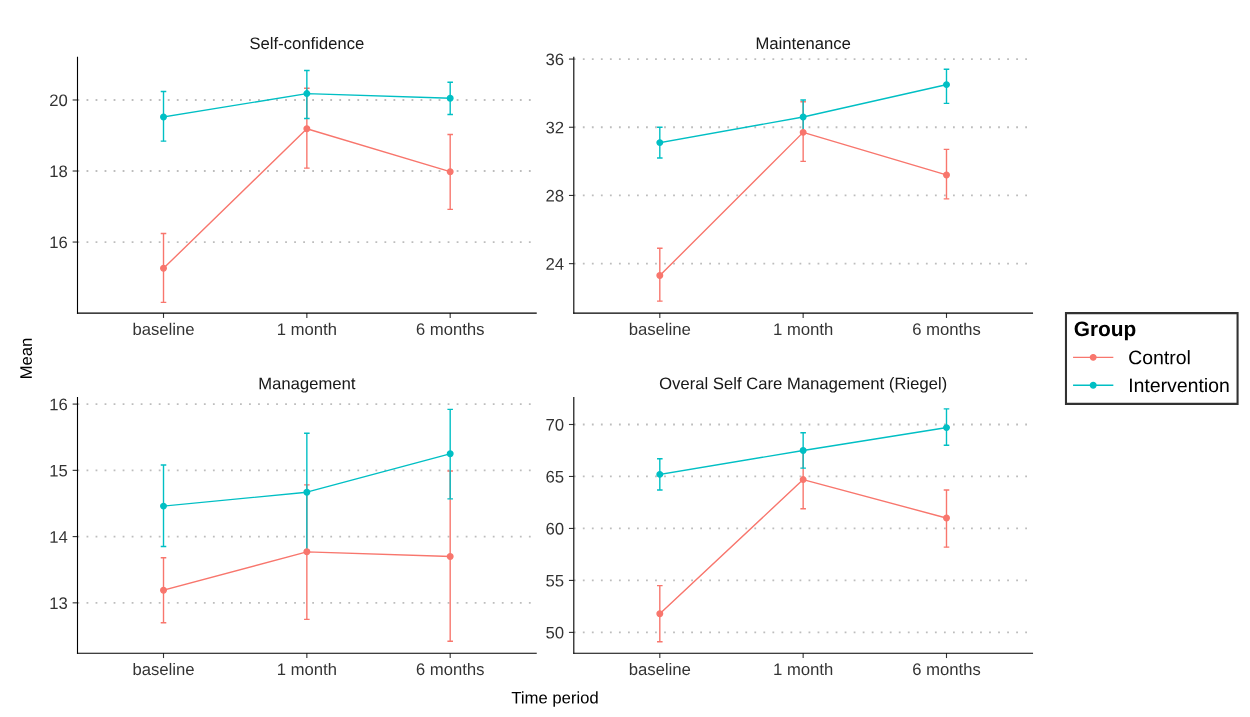  What do you see at coordinates (1105, 331) in the screenshot?
I see `legend-title: Group` at bounding box center [1105, 331].